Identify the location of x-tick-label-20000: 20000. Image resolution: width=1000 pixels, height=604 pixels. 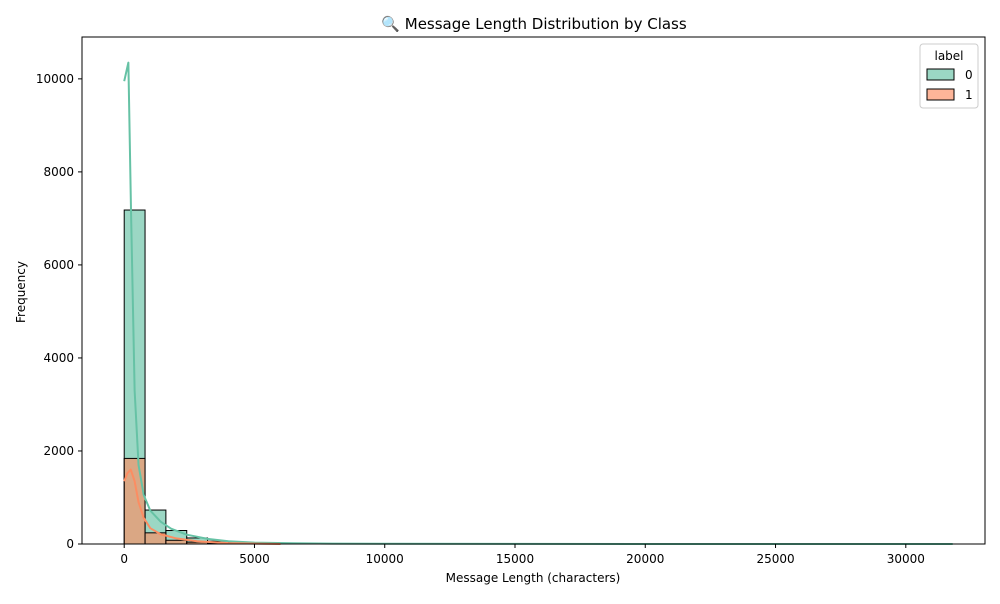
(645, 559).